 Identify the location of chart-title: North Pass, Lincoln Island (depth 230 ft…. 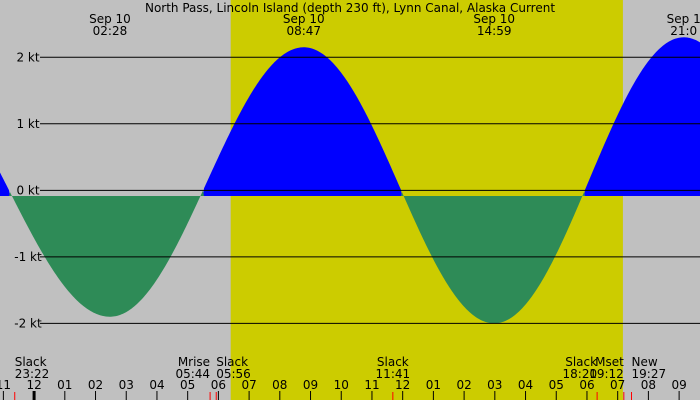
(350, 8).